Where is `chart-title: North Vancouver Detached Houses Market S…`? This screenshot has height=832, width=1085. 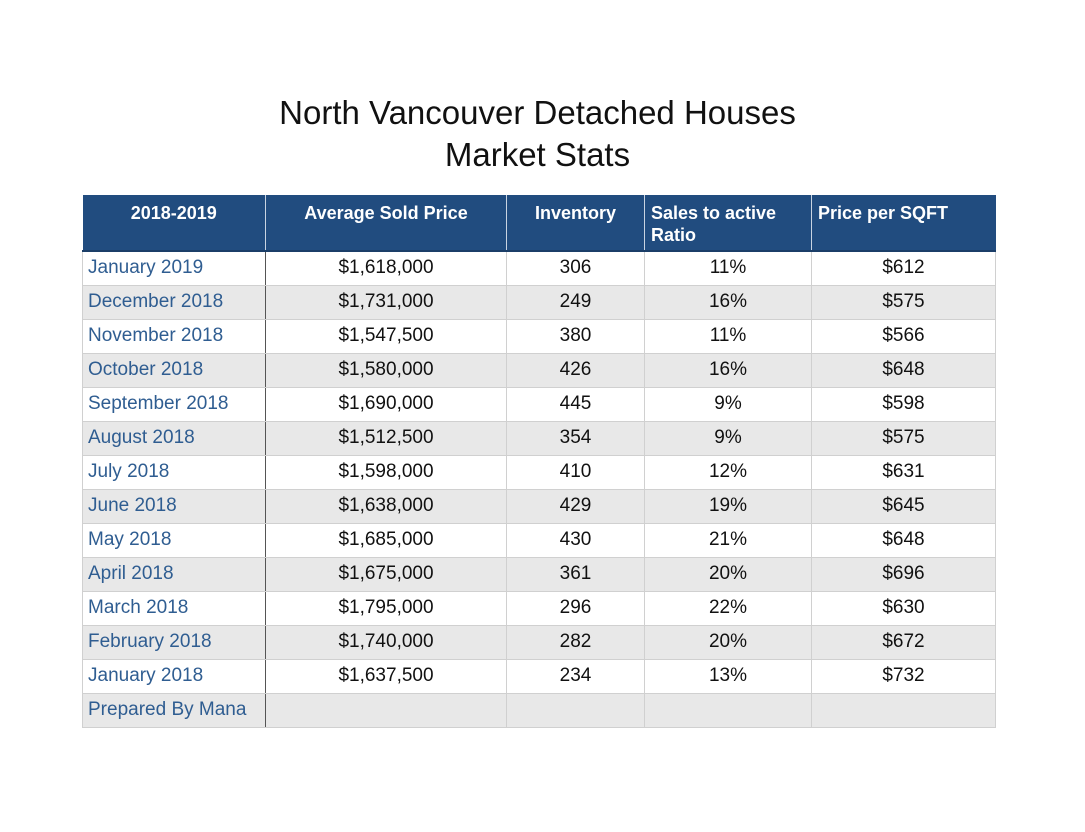
chart-title: North Vancouver Detached Houses Market S… is located at coordinates (537, 134).